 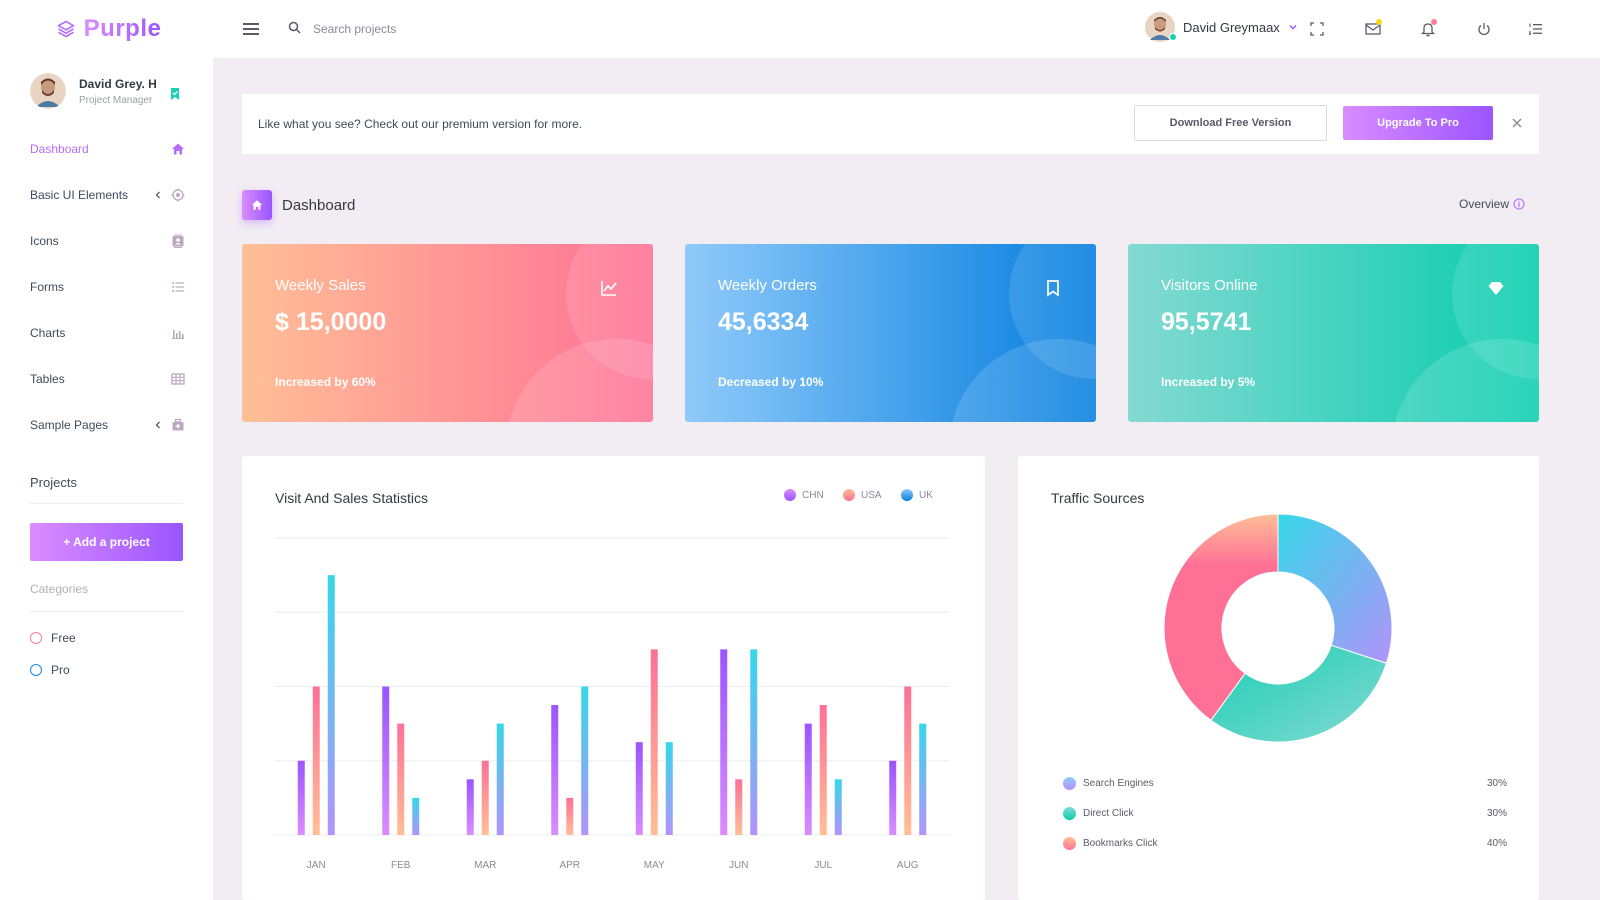 I want to click on bar-usa-feb, so click(x=401, y=779).